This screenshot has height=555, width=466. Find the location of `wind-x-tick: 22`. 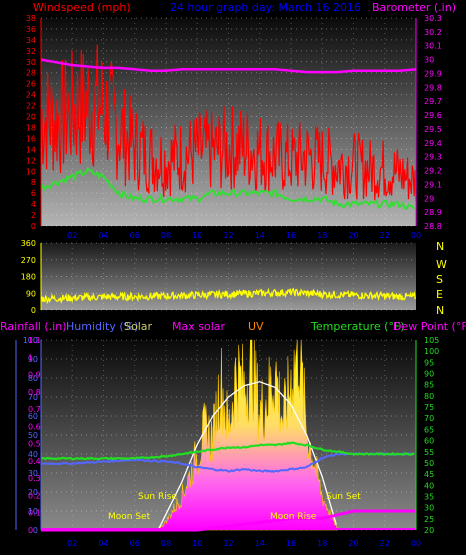

wind-x-tick: 22 is located at coordinates (385, 235).